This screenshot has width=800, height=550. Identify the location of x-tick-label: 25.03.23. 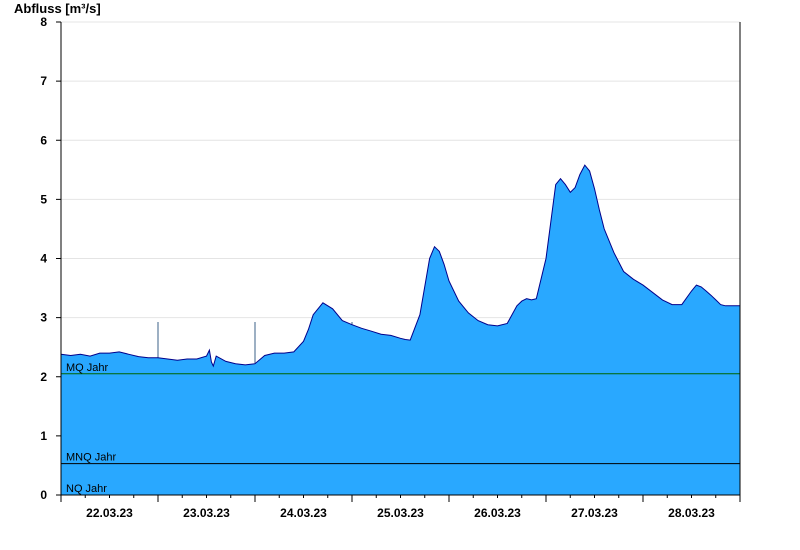
(400, 513).